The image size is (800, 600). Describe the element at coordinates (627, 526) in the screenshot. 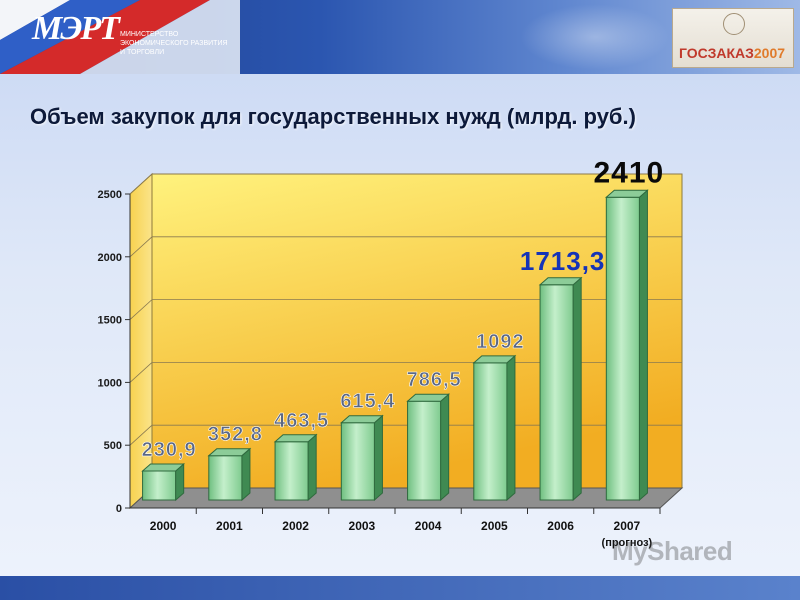

I see `x-tick-label: 2007` at that location.